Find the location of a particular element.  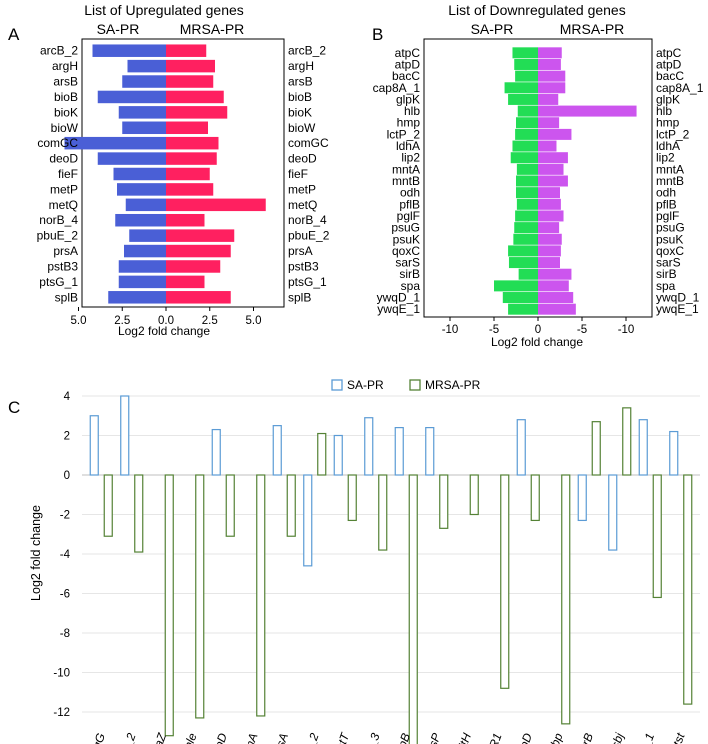

label-a-right-deoD: deoD is located at coordinates (302, 159).